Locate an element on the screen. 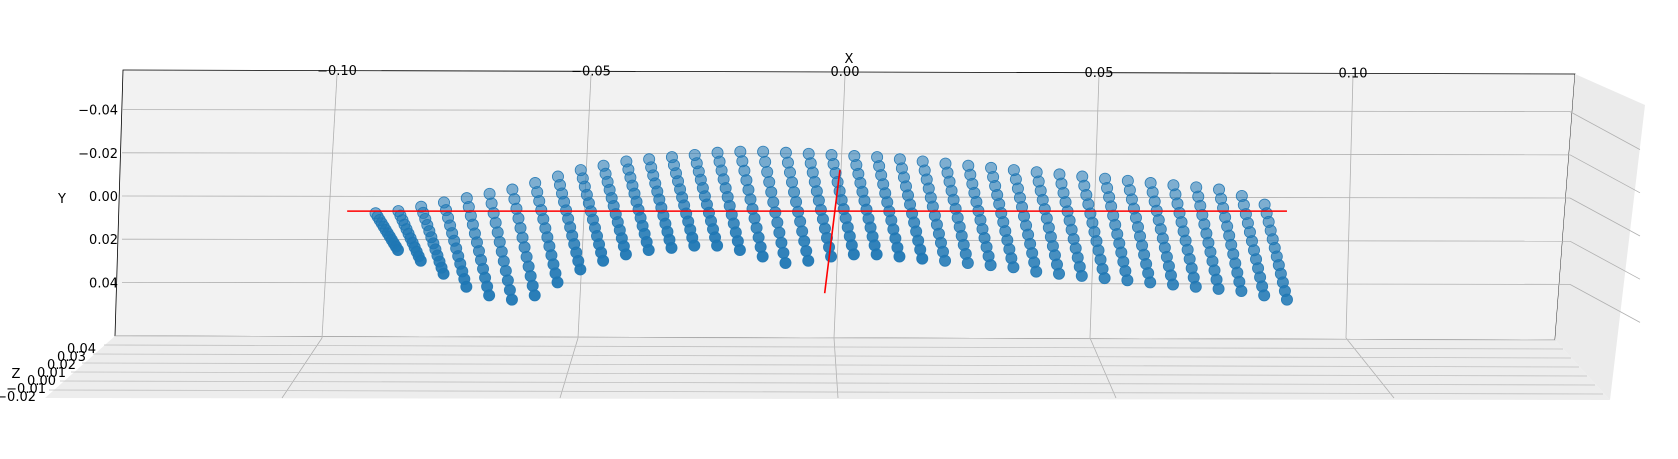  x-tick-label: 0.10 is located at coordinates (1353, 73).